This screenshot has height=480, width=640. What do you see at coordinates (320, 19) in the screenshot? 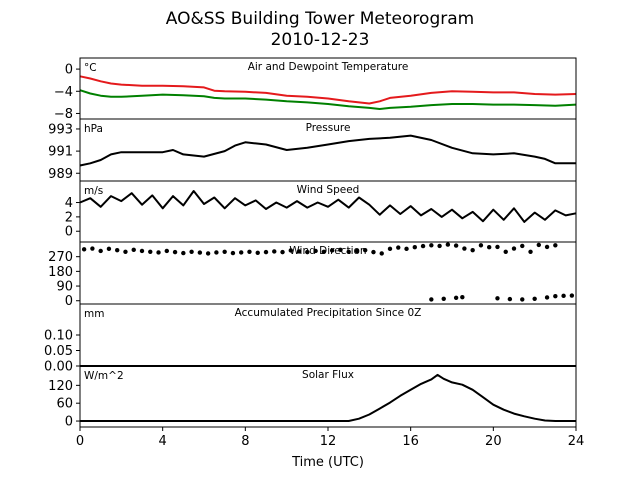
I see `figure-title: AO&SS Building Tower Meteorogram` at bounding box center [320, 19].